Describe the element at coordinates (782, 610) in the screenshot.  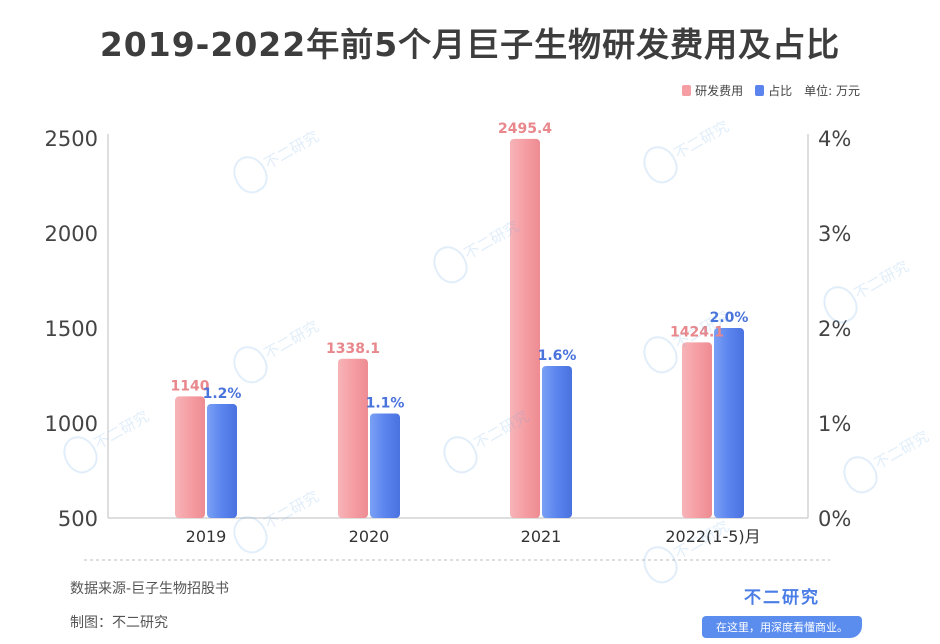
I see `brand-badge: 不二研究 在这里，用深度看懂商业。` at that location.